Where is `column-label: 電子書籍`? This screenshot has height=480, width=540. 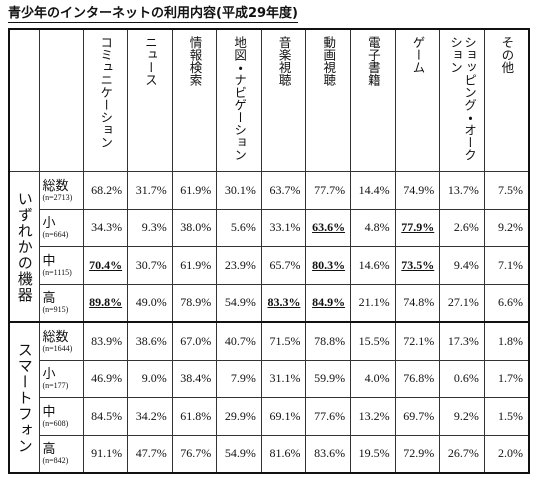 column-label: 電子書籍 is located at coordinates (372, 61).